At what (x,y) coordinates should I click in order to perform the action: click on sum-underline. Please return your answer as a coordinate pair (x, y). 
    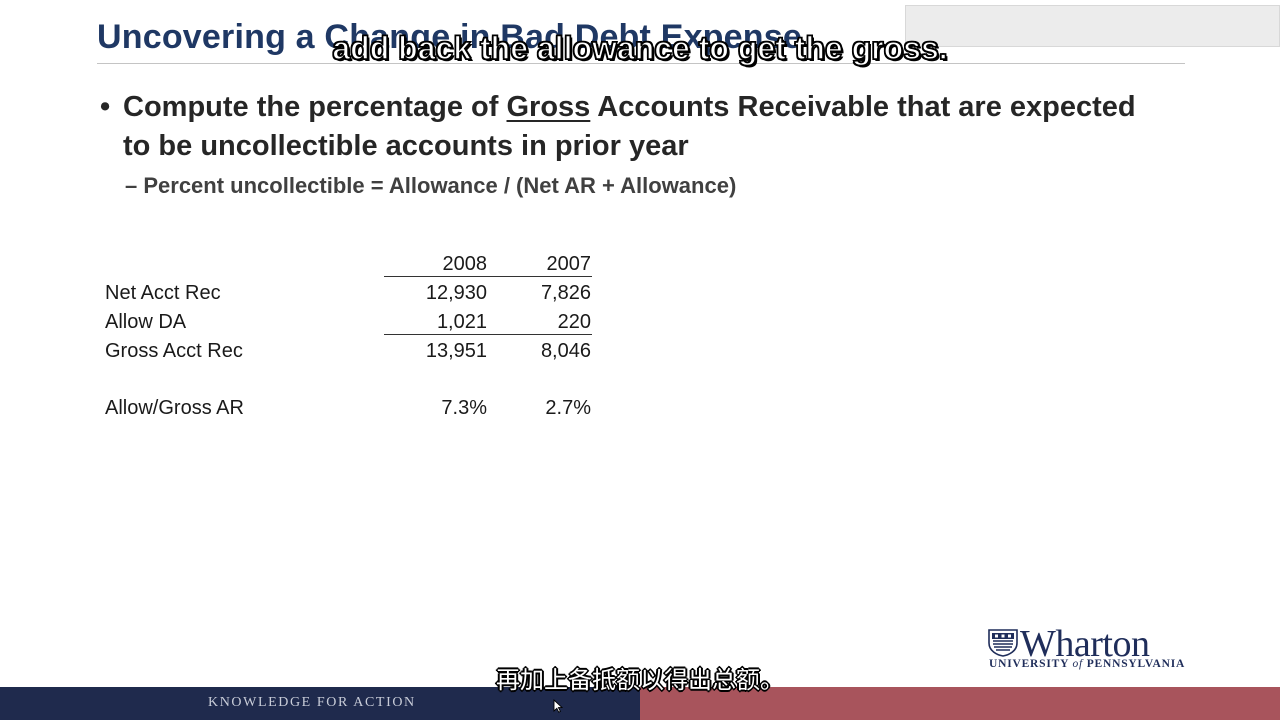
    Looking at the image, I should click on (488, 334).